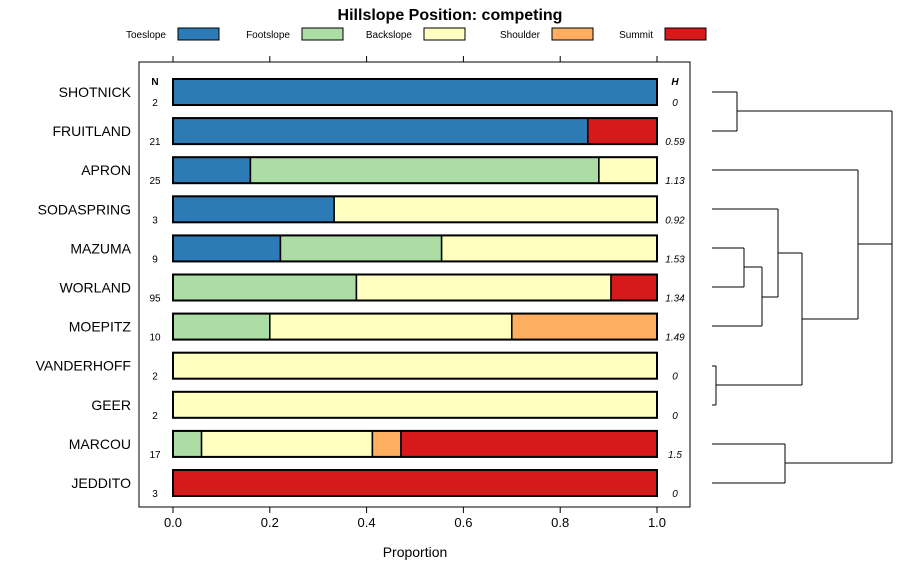 The image size is (900, 580). I want to click on h-value: 1.49, so click(675, 338).